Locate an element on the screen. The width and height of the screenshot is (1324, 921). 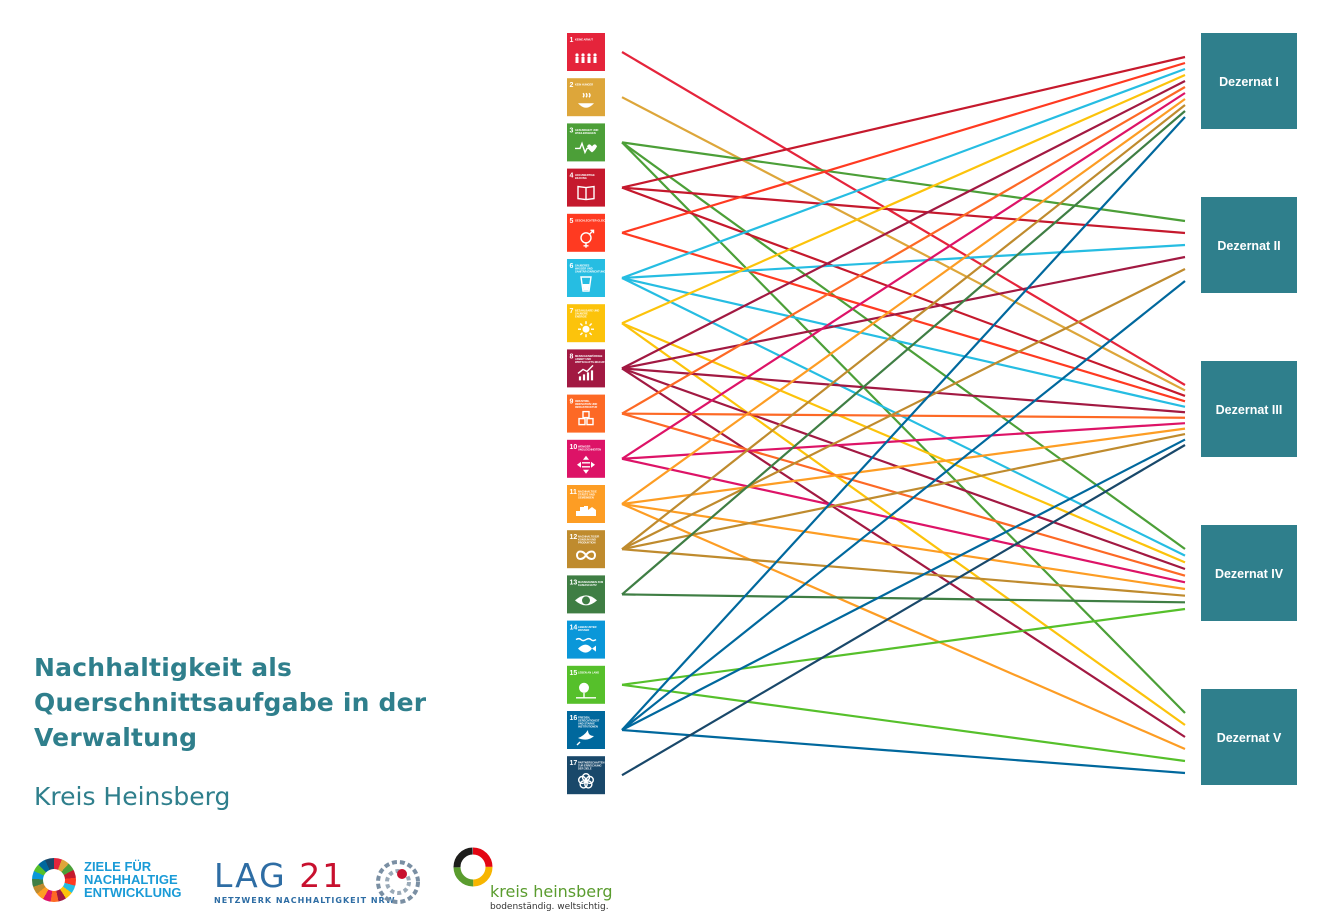
sdg-tile-2: 2 KEIN HUNGER is located at coordinates (586, 97).